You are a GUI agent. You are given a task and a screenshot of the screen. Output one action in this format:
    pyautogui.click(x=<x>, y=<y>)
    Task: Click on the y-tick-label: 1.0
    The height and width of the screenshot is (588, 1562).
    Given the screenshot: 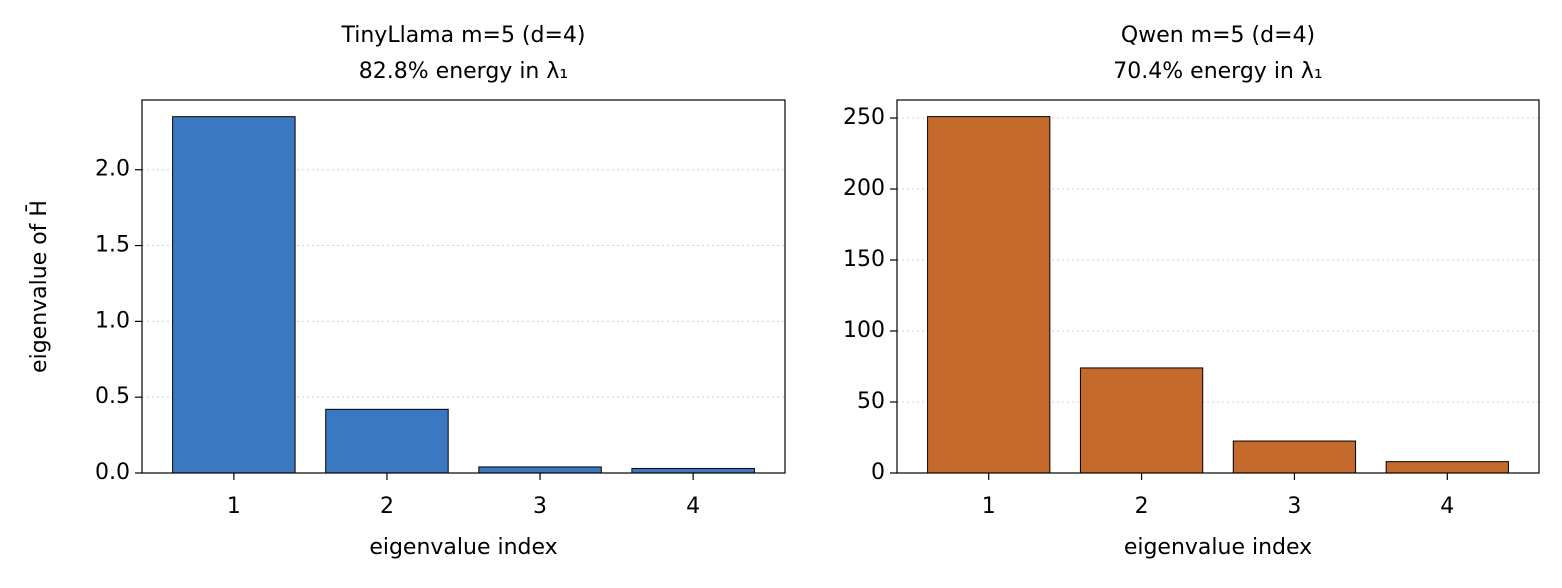 What is the action you would take?
    pyautogui.click(x=112, y=320)
    